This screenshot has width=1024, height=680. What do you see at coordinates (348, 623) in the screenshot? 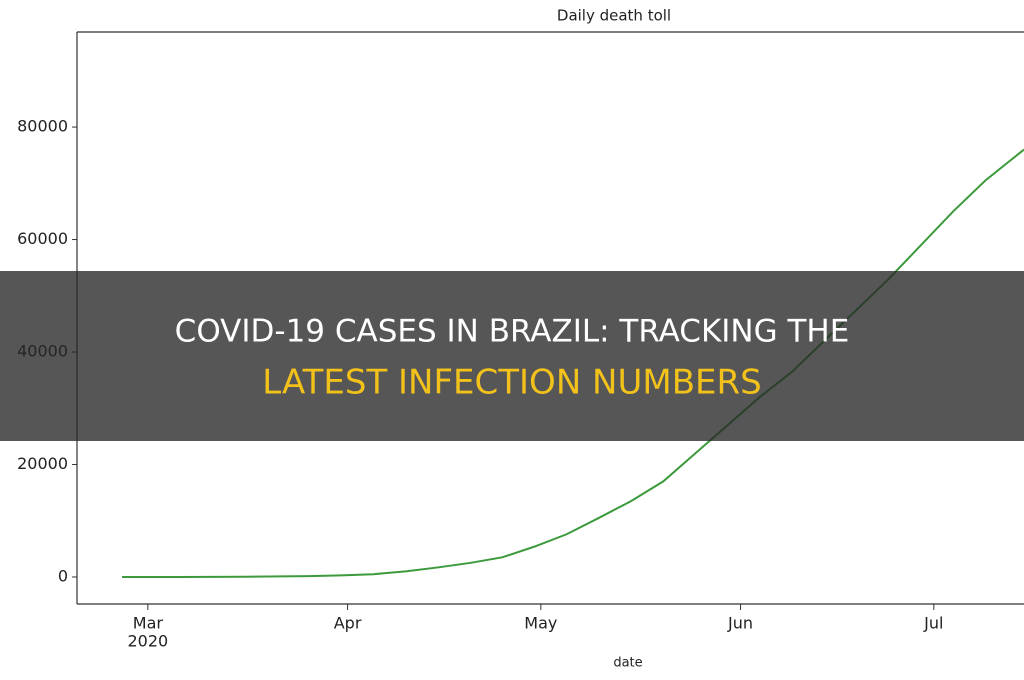
I see `x-tick-label: Apr` at bounding box center [348, 623].